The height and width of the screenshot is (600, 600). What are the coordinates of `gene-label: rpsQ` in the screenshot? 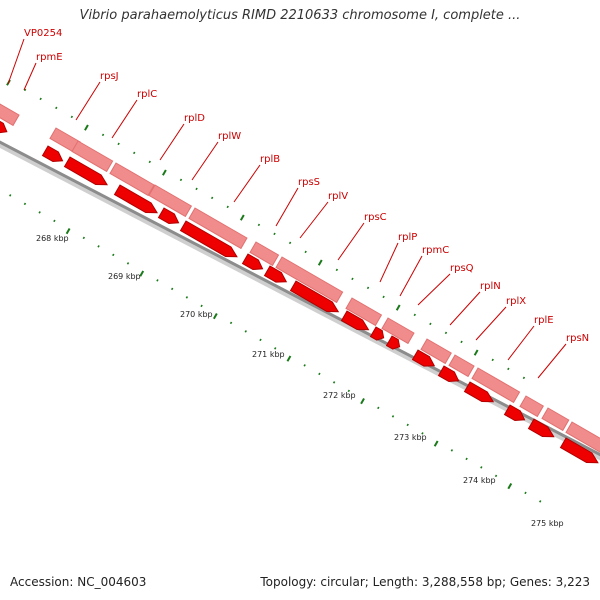 It's located at (462, 268).